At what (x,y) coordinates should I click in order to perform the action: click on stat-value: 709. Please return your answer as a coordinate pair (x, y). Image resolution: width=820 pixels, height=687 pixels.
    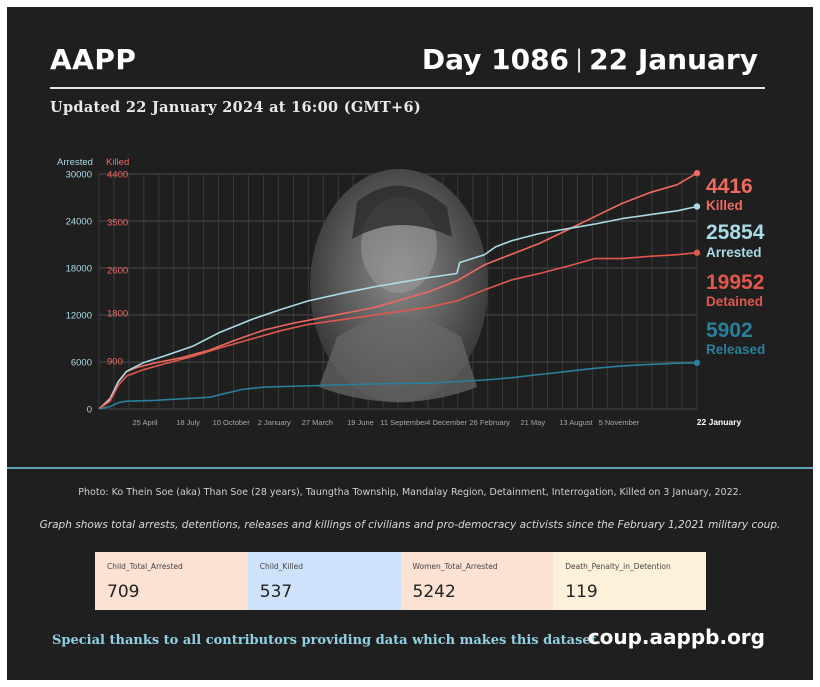
    Looking at the image, I should click on (123, 592).